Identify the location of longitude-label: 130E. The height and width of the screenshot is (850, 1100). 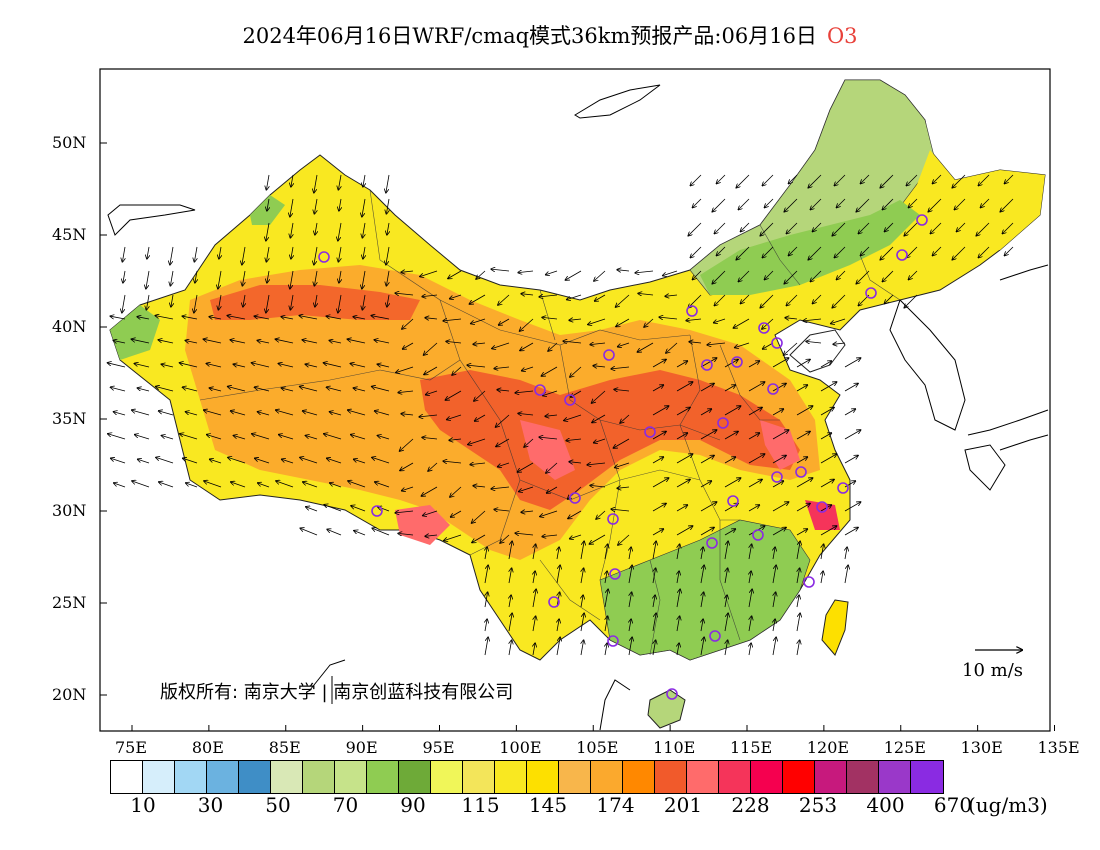
(981, 747).